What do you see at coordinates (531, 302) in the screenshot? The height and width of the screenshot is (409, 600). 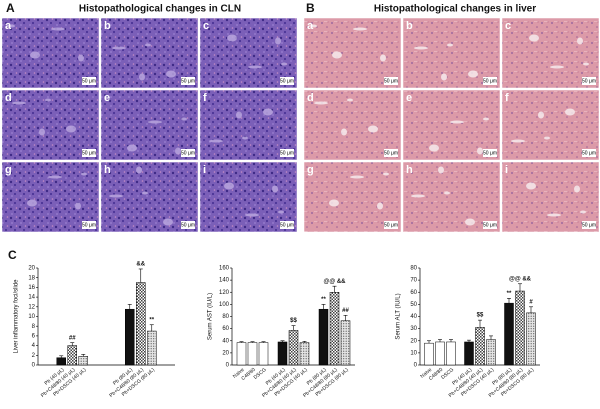 I see `significance-label: #` at bounding box center [531, 302].